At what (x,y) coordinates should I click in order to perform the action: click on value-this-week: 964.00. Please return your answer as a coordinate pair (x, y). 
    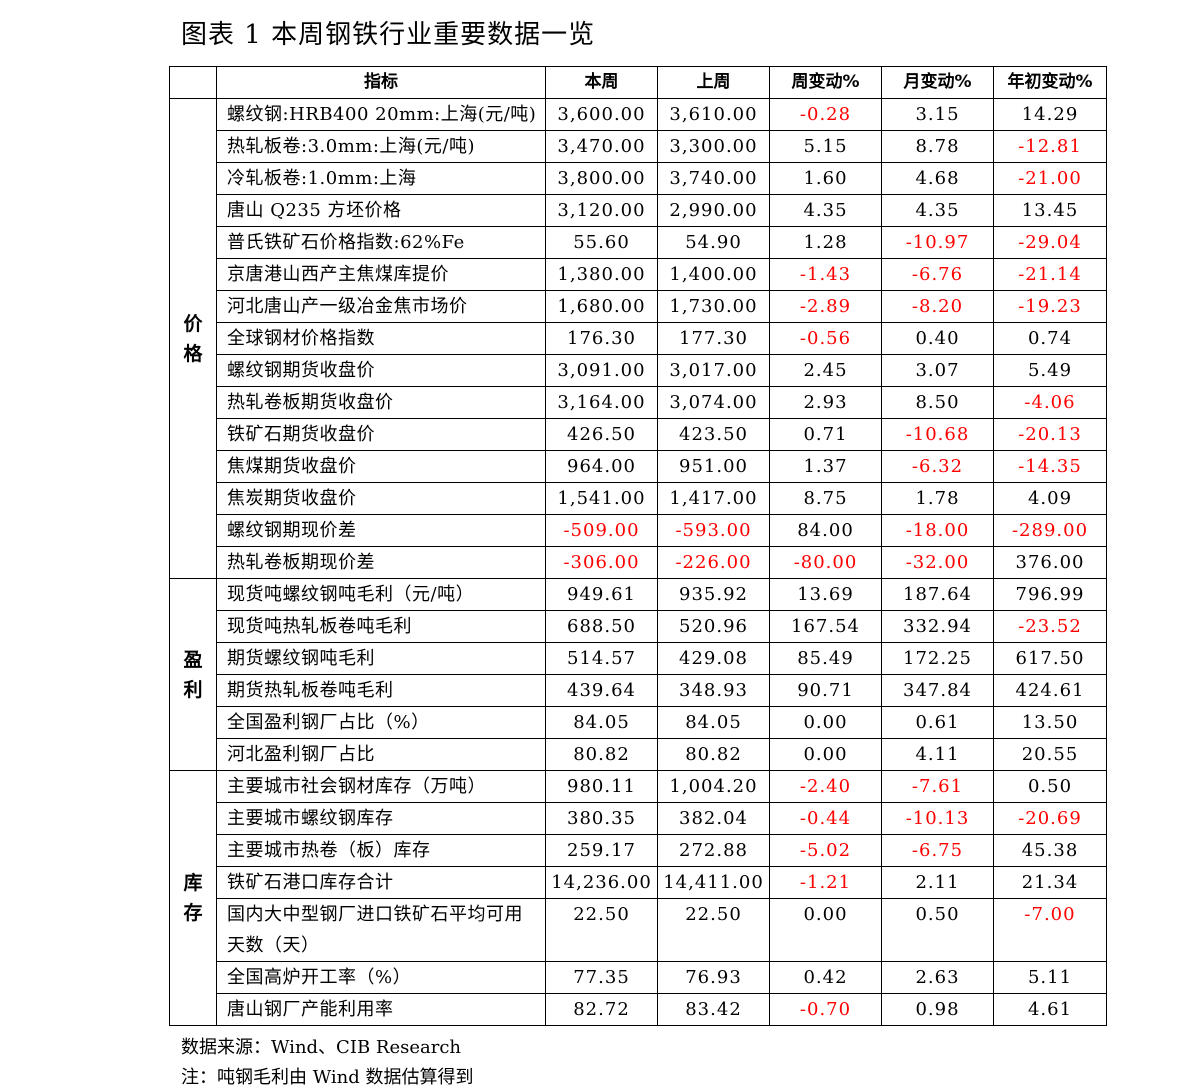
    Looking at the image, I should click on (601, 466).